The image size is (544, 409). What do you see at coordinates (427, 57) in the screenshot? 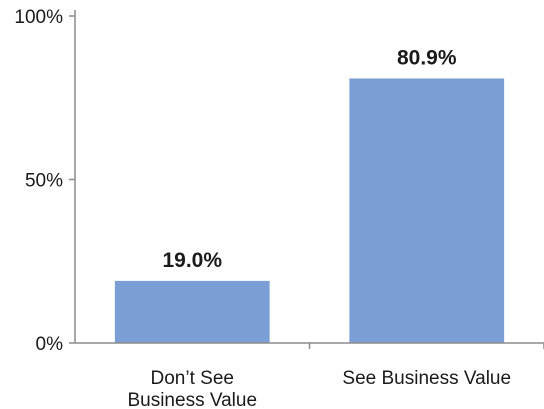
I see `bar-value-label: 80.9%` at bounding box center [427, 57].